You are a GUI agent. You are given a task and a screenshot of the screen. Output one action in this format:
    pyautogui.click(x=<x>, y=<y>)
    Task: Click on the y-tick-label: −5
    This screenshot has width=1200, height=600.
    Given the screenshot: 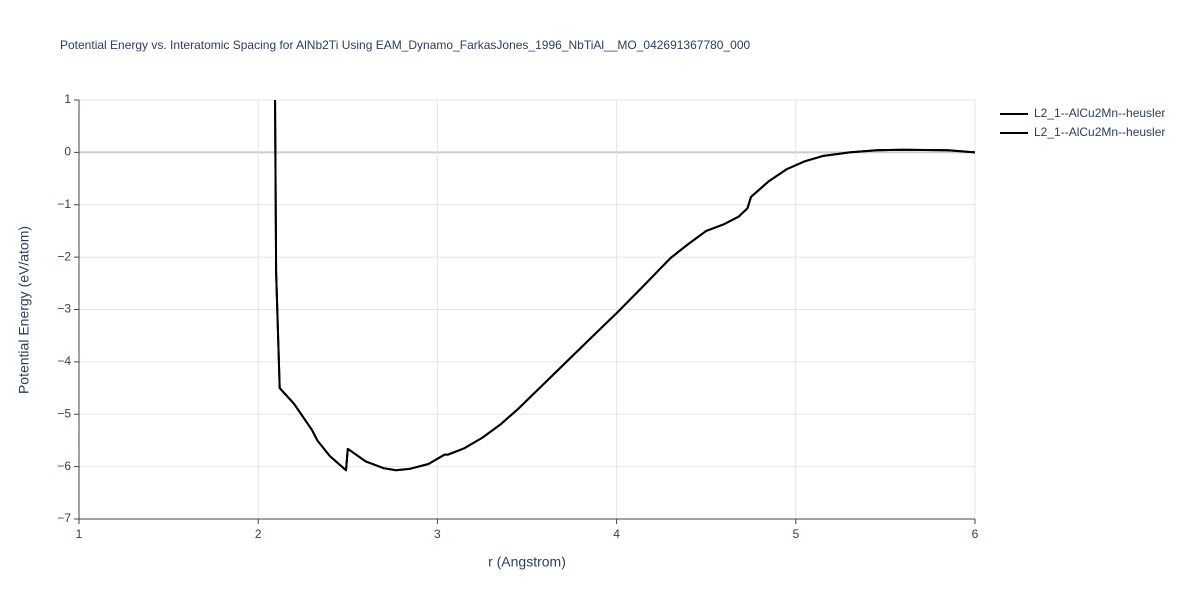 What is the action you would take?
    pyautogui.click(x=64, y=413)
    